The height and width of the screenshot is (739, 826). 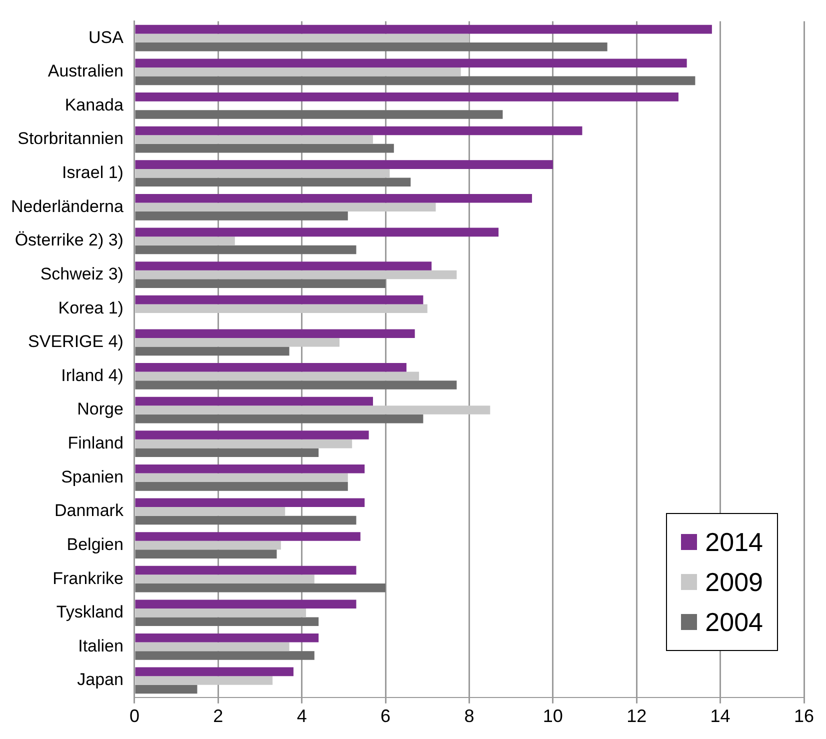 I want to click on y-tick-label: Storbritannien, so click(x=71, y=138).